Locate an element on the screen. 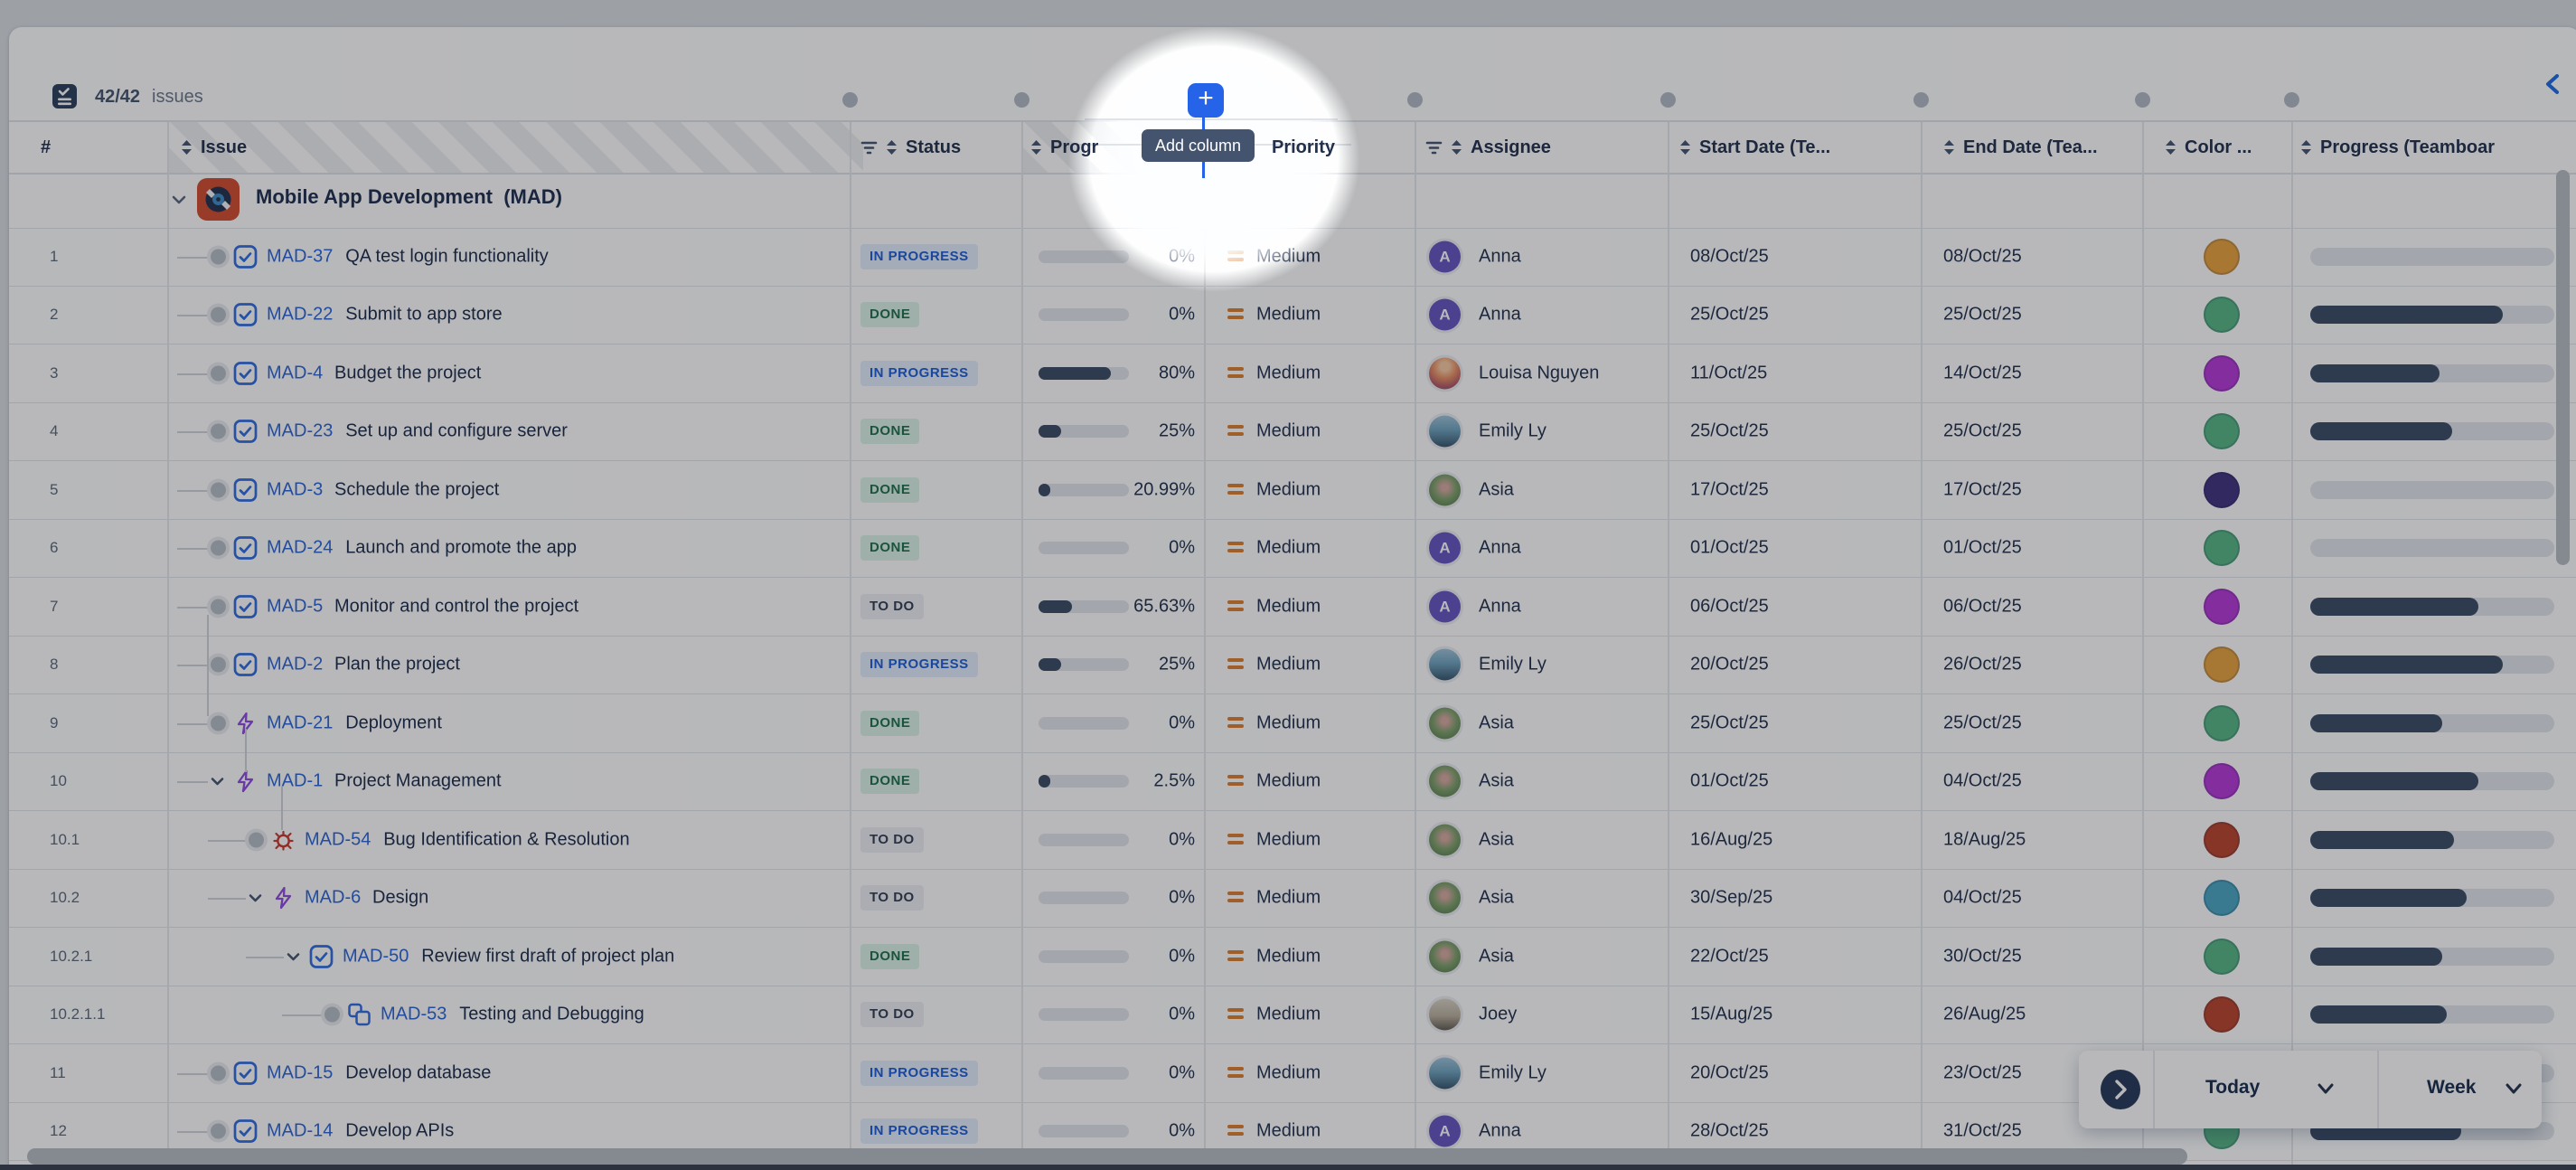 The width and height of the screenshot is (2576, 1170). collapse-panel-icon is located at coordinates (2554, 85).